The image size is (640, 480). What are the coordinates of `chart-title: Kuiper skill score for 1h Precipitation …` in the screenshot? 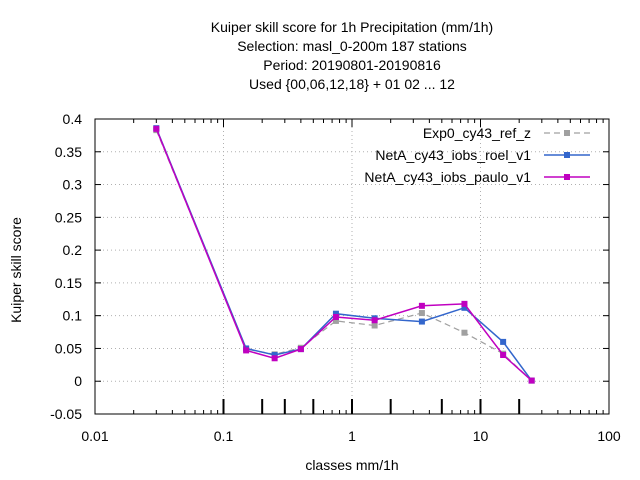 It's located at (352, 55).